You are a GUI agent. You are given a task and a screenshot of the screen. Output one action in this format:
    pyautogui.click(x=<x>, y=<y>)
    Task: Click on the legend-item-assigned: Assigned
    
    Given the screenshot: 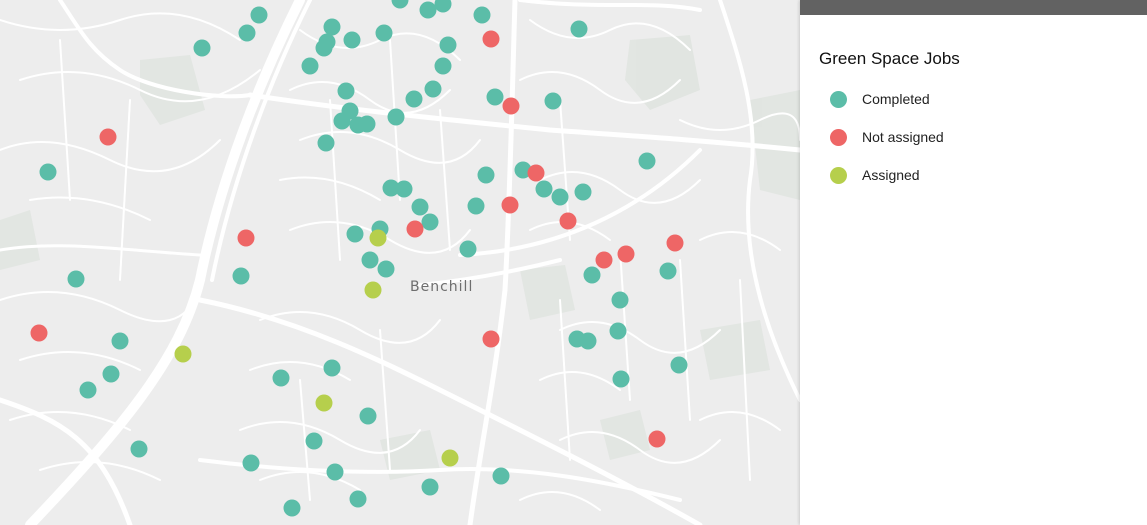 What is the action you would take?
    pyautogui.click(x=875, y=175)
    